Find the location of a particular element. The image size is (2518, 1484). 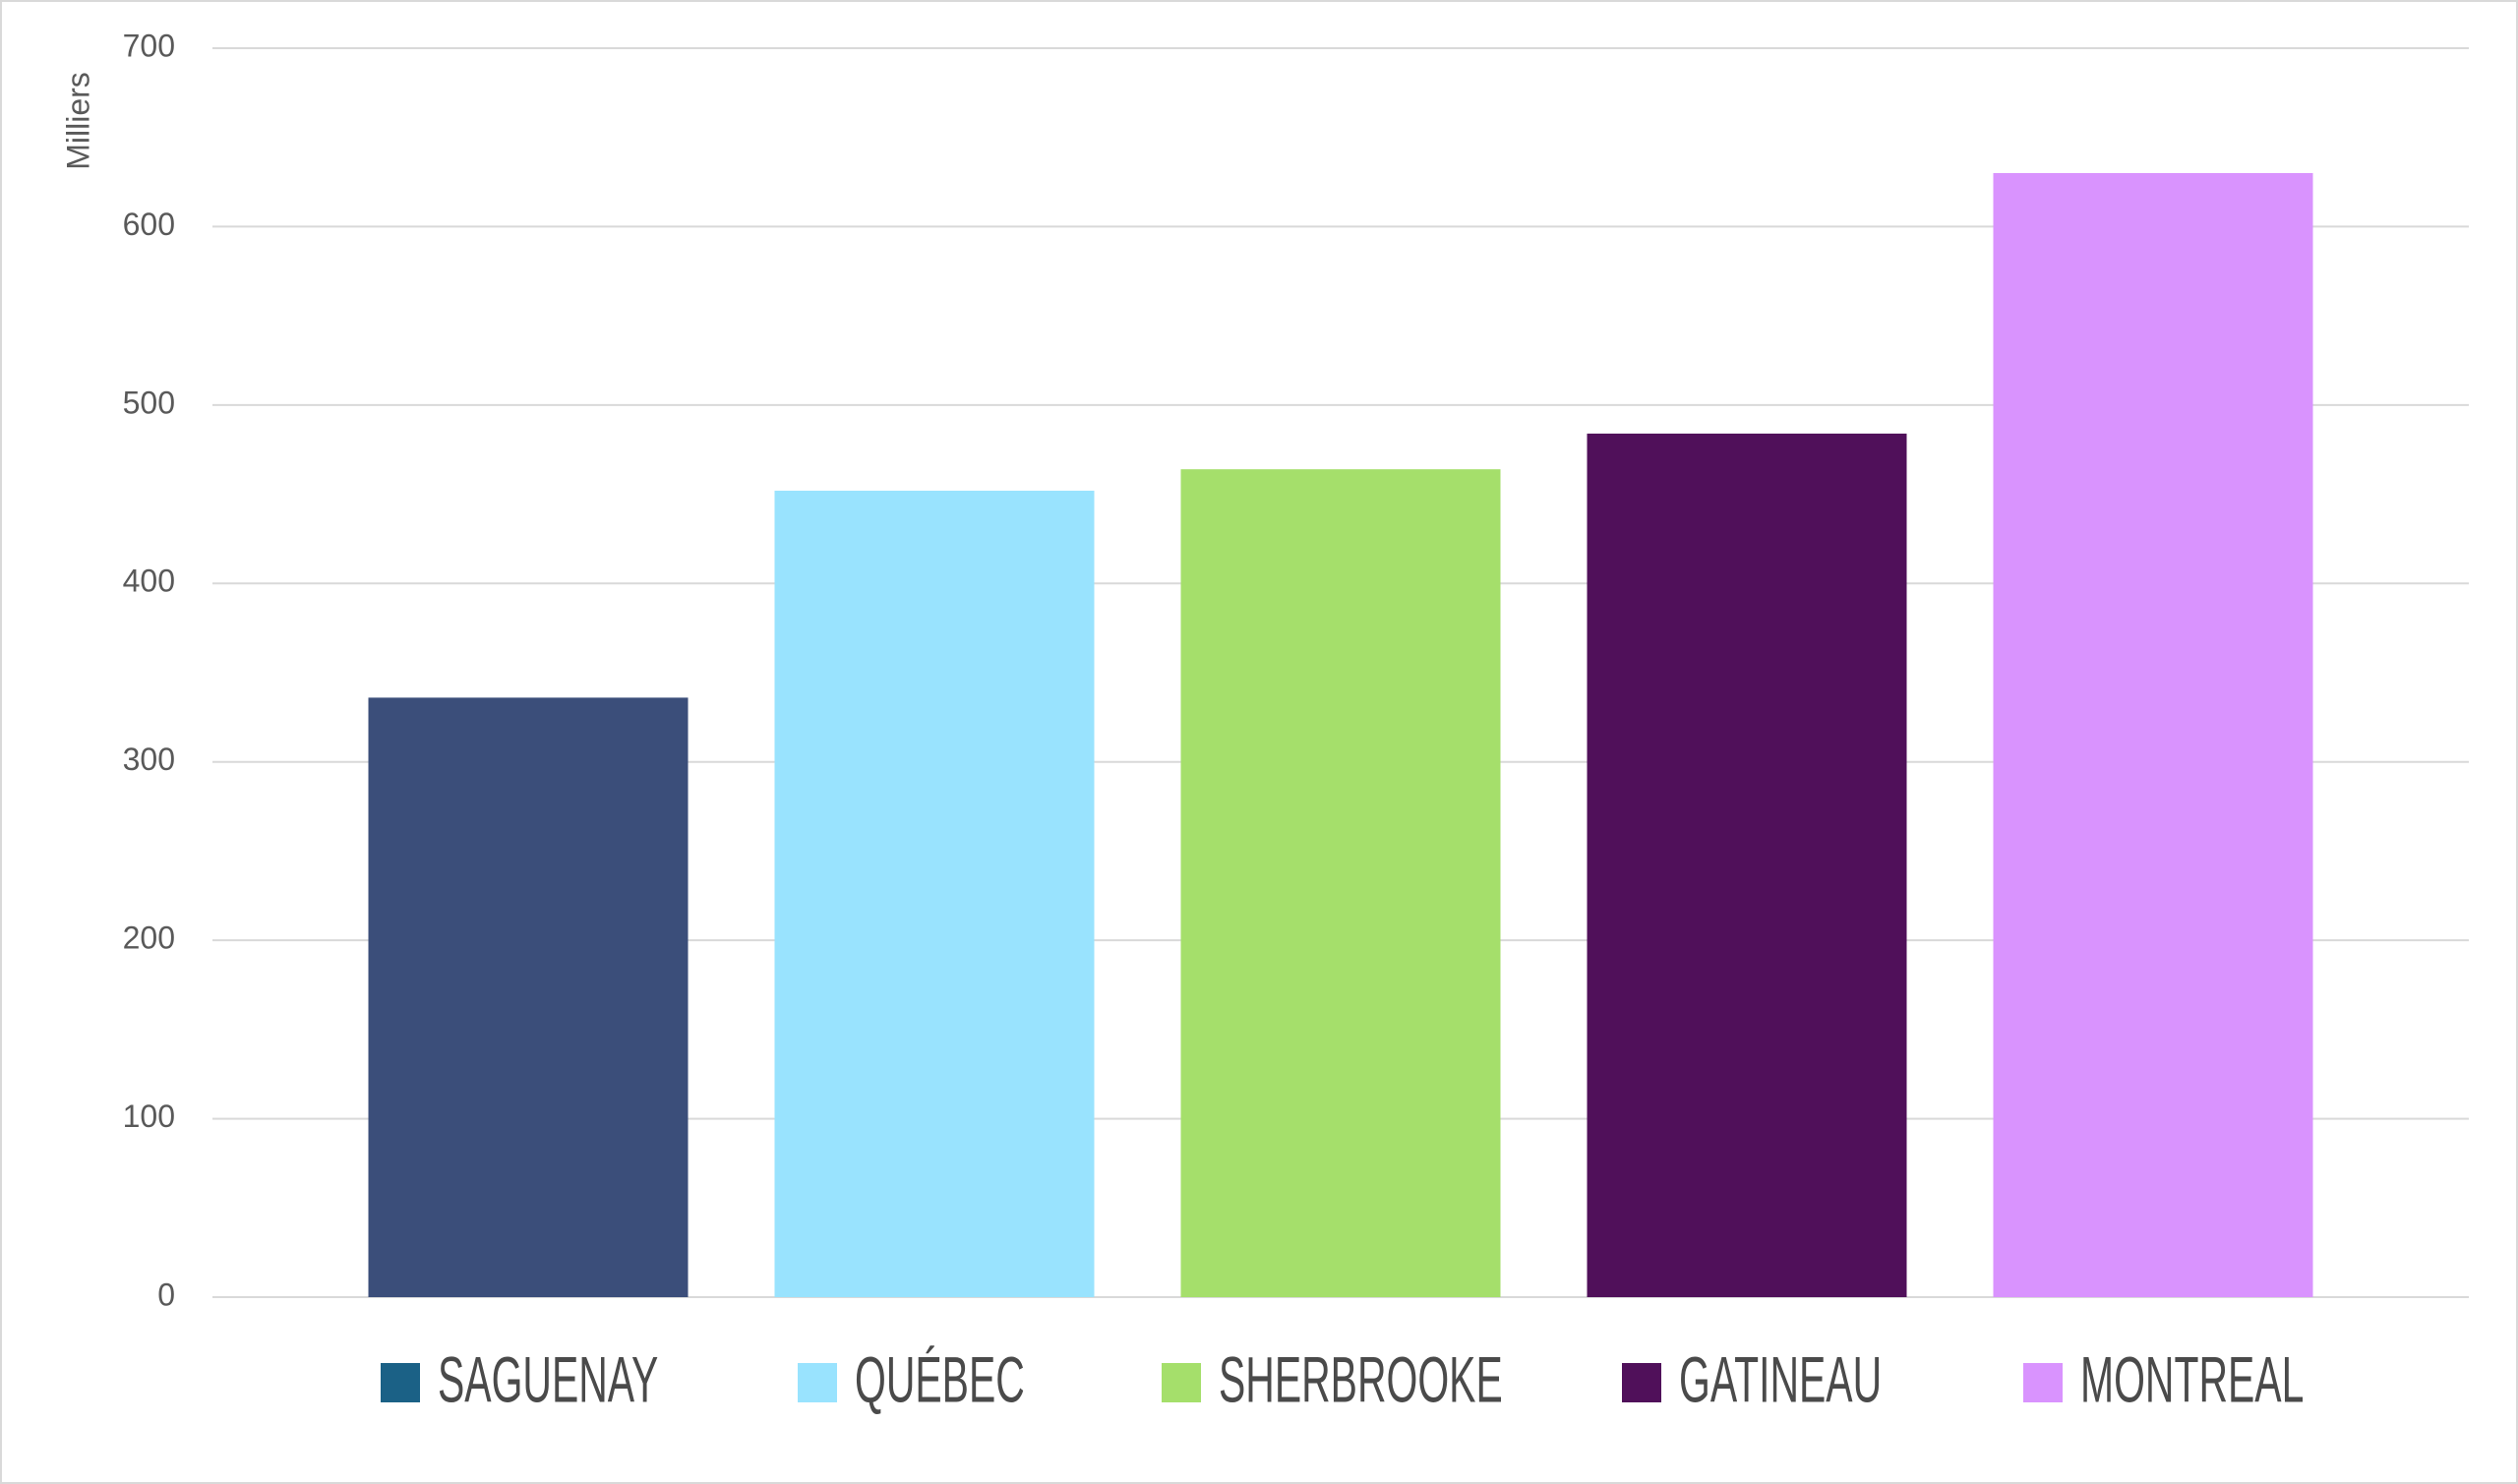

y-axis-label: Milliers is located at coordinates (77, 121).